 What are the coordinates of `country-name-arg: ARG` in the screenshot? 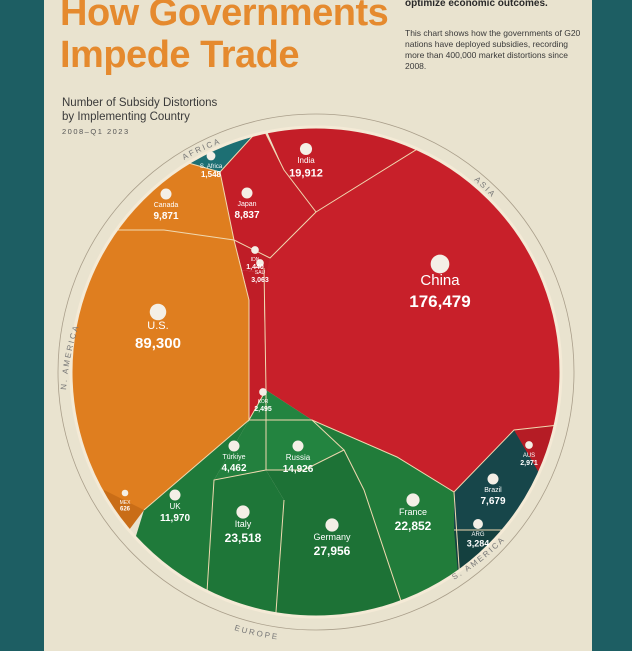 It's located at (477, 535).